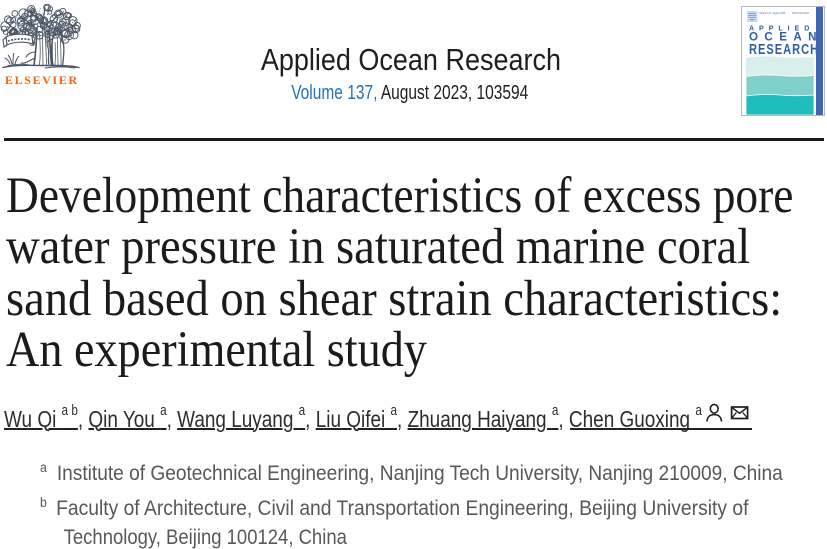  Describe the element at coordinates (801, 14) in the screenshot. I see `svg-text: ISSN 0141-1187` at that location.